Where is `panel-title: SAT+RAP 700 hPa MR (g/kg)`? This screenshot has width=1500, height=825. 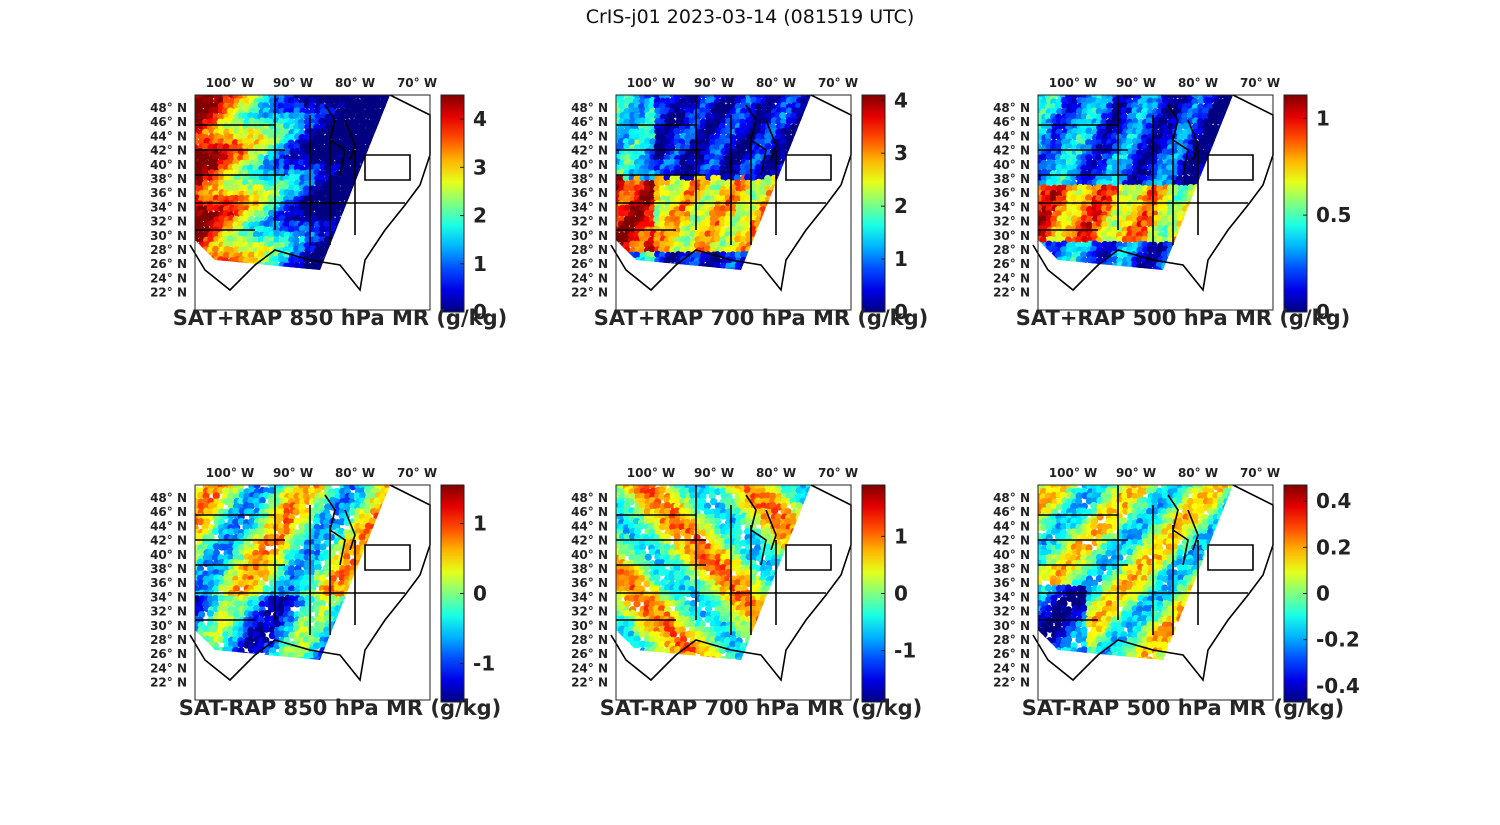
panel-title: SAT+RAP 700 hPa MR (g/kg) is located at coordinates (761, 318).